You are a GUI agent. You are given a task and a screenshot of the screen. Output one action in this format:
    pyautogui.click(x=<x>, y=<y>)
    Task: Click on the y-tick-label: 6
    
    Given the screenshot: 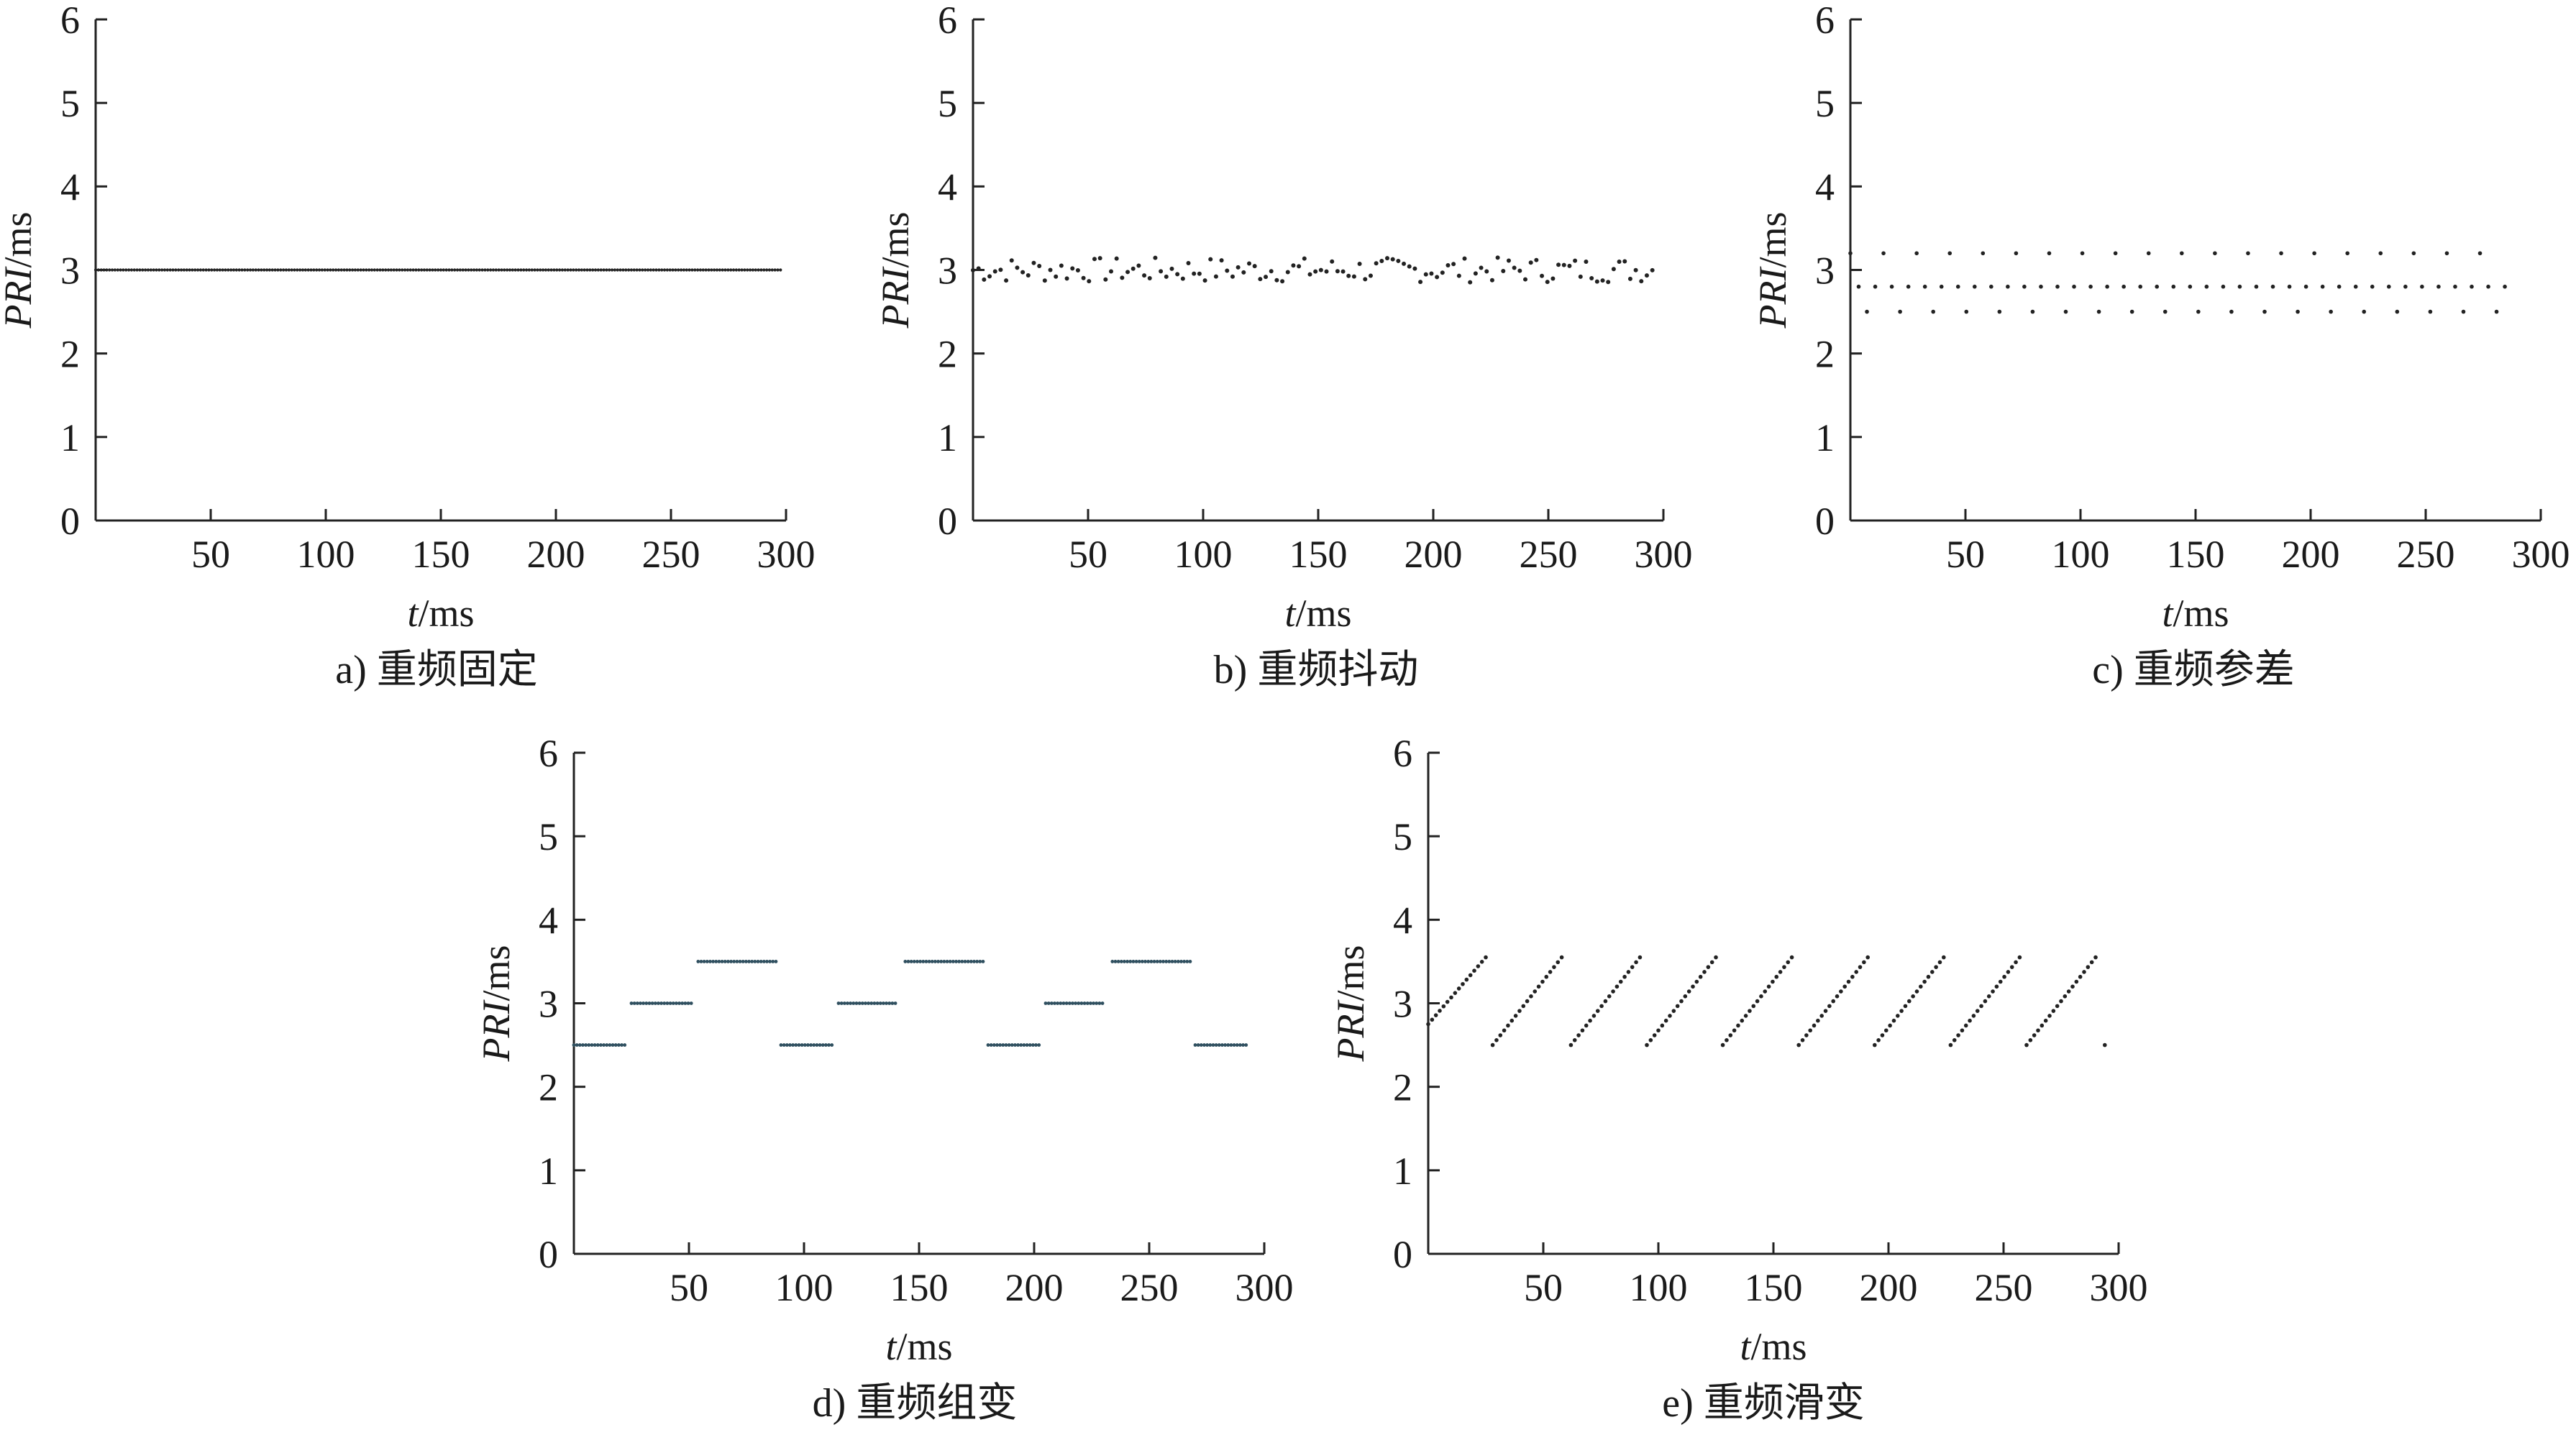 What is the action you would take?
    pyautogui.click(x=1825, y=21)
    